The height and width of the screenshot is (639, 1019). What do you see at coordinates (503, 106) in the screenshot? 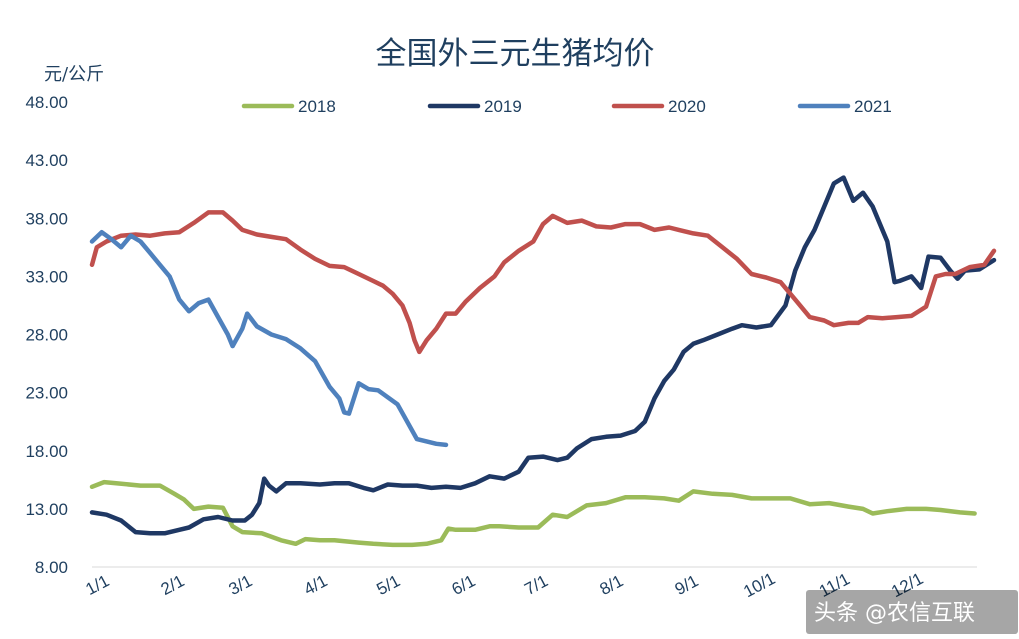
I see `legend-label-2019: 2019` at bounding box center [503, 106].